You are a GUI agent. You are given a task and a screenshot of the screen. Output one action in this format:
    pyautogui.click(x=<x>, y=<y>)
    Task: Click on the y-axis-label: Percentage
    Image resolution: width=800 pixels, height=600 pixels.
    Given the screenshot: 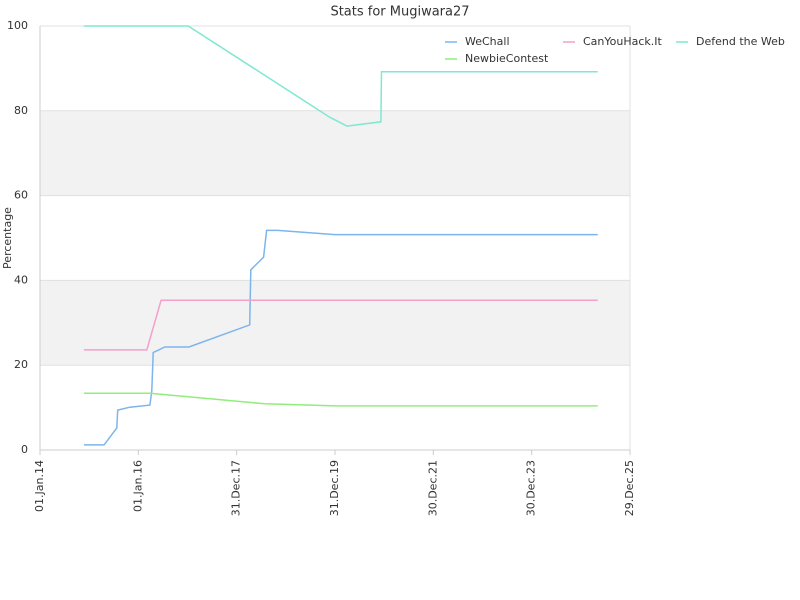 What is the action you would take?
    pyautogui.click(x=7, y=238)
    